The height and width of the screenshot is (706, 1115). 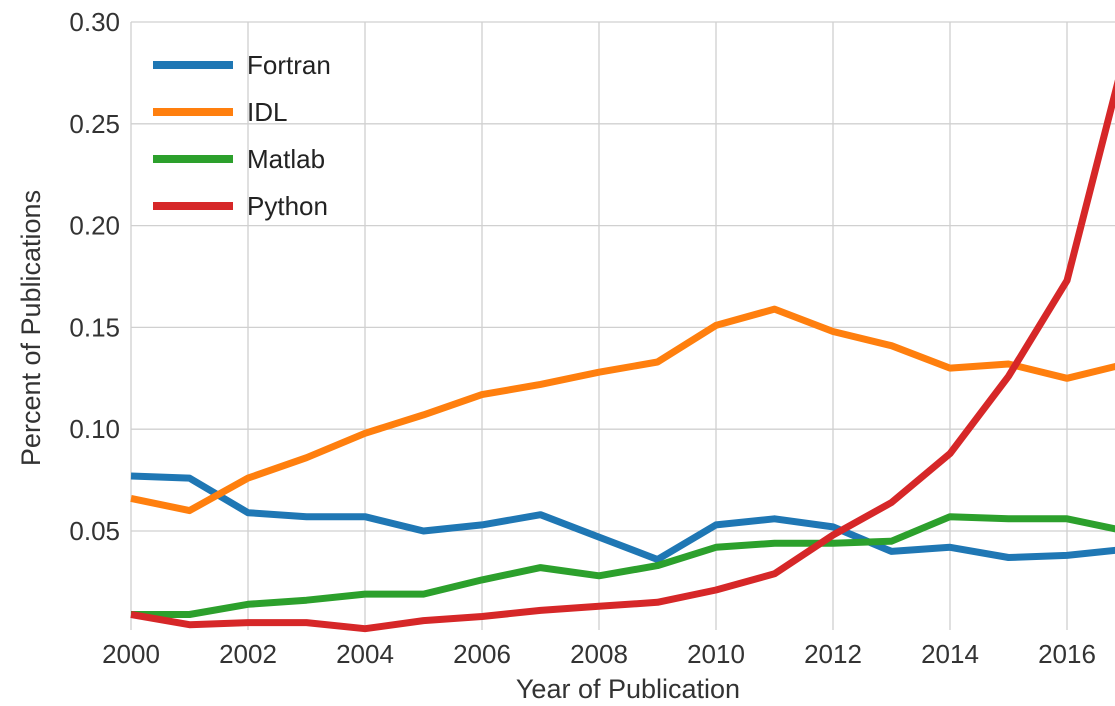 What do you see at coordinates (94, 429) in the screenshot?
I see `y-tick-label: 0.10` at bounding box center [94, 429].